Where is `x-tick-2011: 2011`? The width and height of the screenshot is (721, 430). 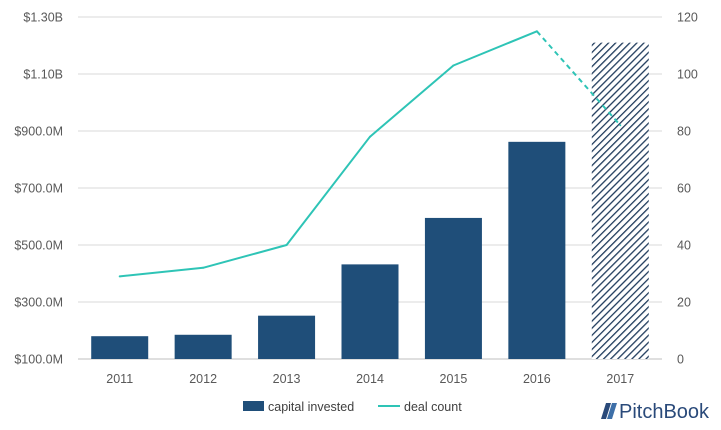 x-tick-2011: 2011 is located at coordinates (119, 379).